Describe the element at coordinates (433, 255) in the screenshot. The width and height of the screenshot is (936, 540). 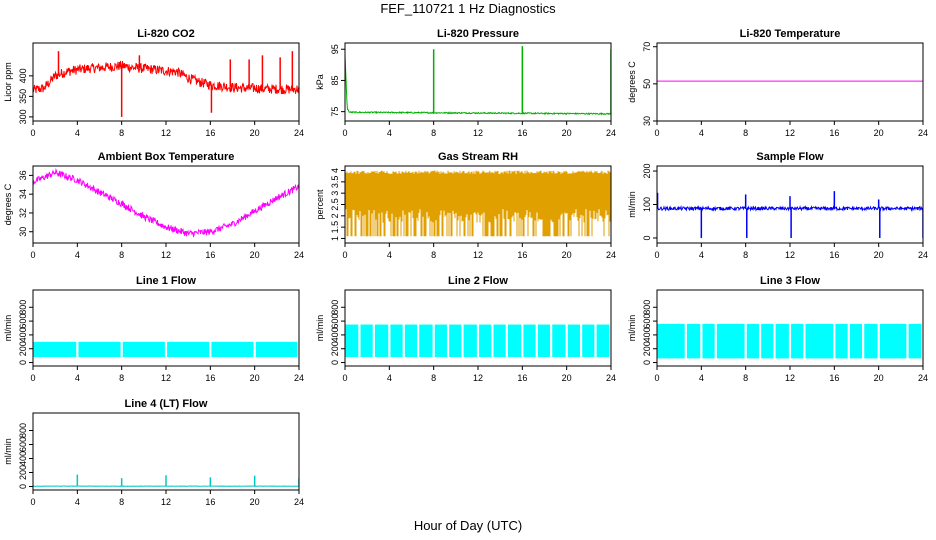
I see `x-tick-label-4-2: 8` at that location.